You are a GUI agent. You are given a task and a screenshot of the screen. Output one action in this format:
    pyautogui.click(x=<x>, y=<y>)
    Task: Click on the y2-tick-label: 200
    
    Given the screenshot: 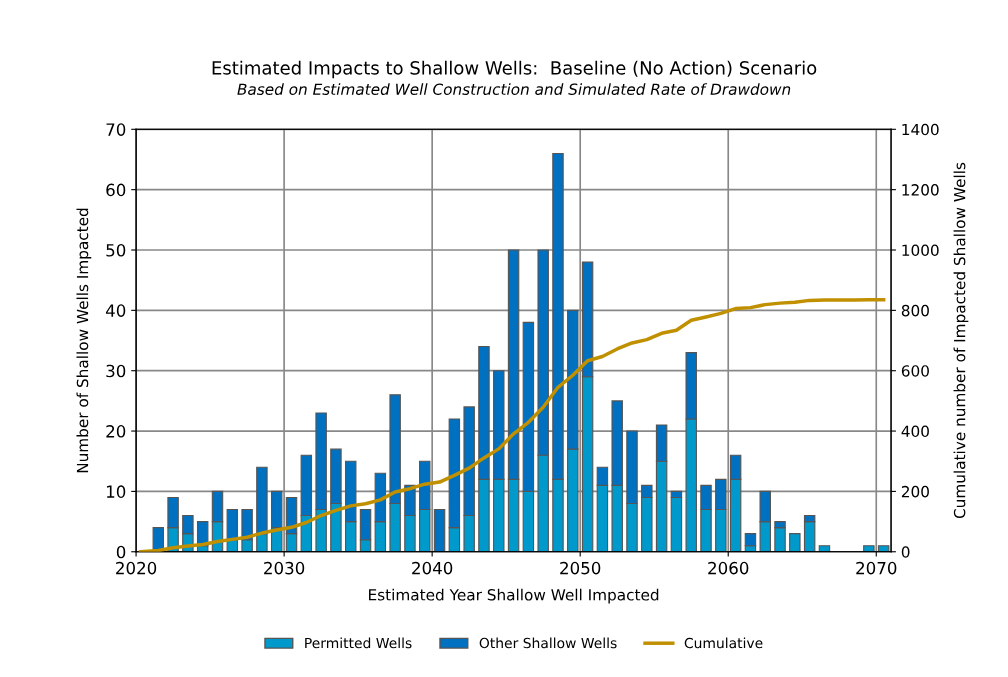 What is the action you would take?
    pyautogui.click(x=915, y=491)
    